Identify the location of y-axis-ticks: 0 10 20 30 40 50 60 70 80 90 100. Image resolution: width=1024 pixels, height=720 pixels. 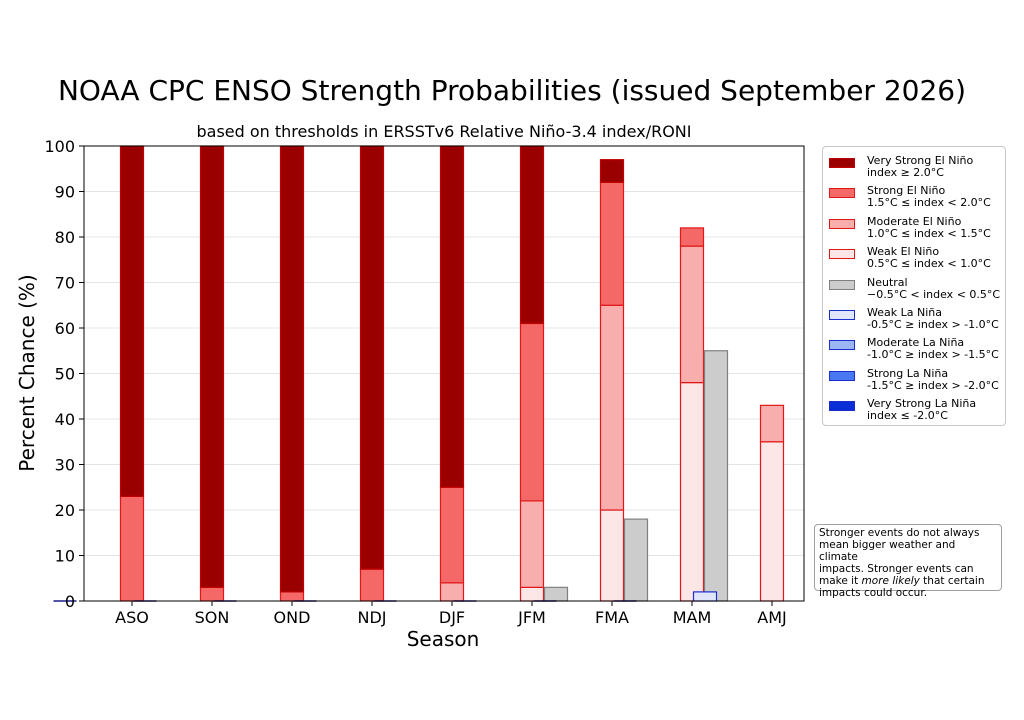
(64, 374).